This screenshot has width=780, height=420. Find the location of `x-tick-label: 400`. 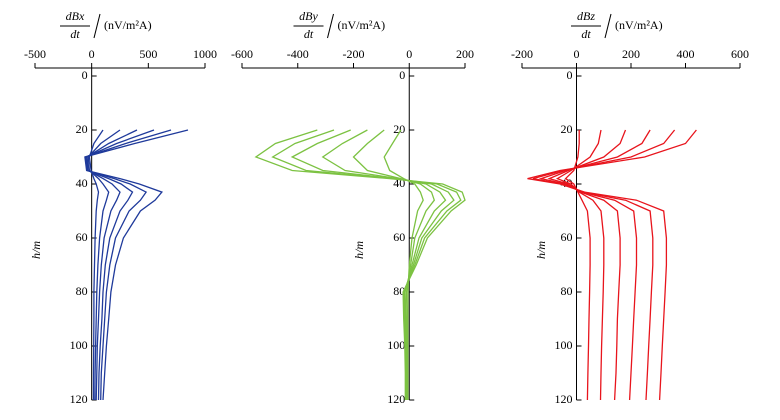

x-tick-label: 400 is located at coordinates (686, 54).